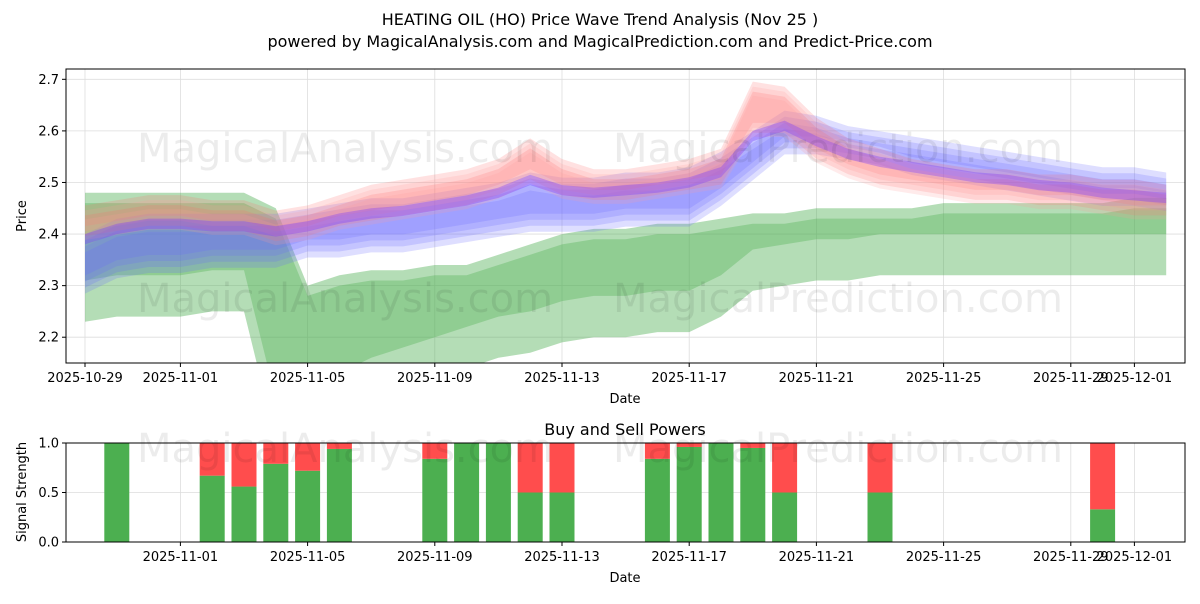 This screenshot has width=1200, height=604. I want to click on price-y-tick-label: 2.3, so click(48, 286).